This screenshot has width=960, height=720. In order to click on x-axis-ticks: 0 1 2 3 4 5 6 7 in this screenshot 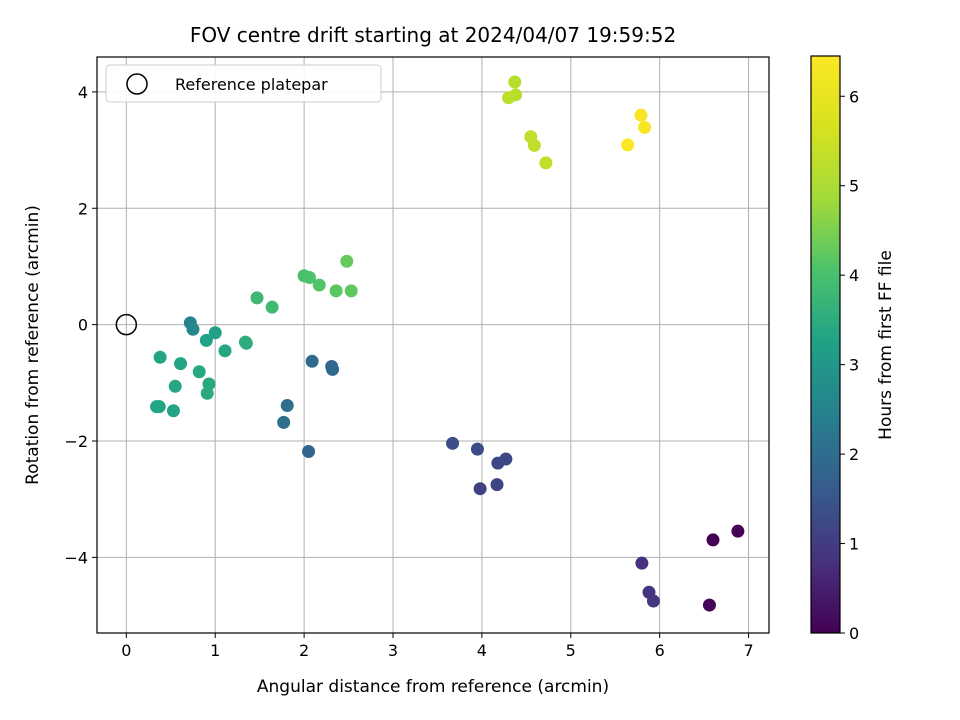, I will do `click(437, 646)`.